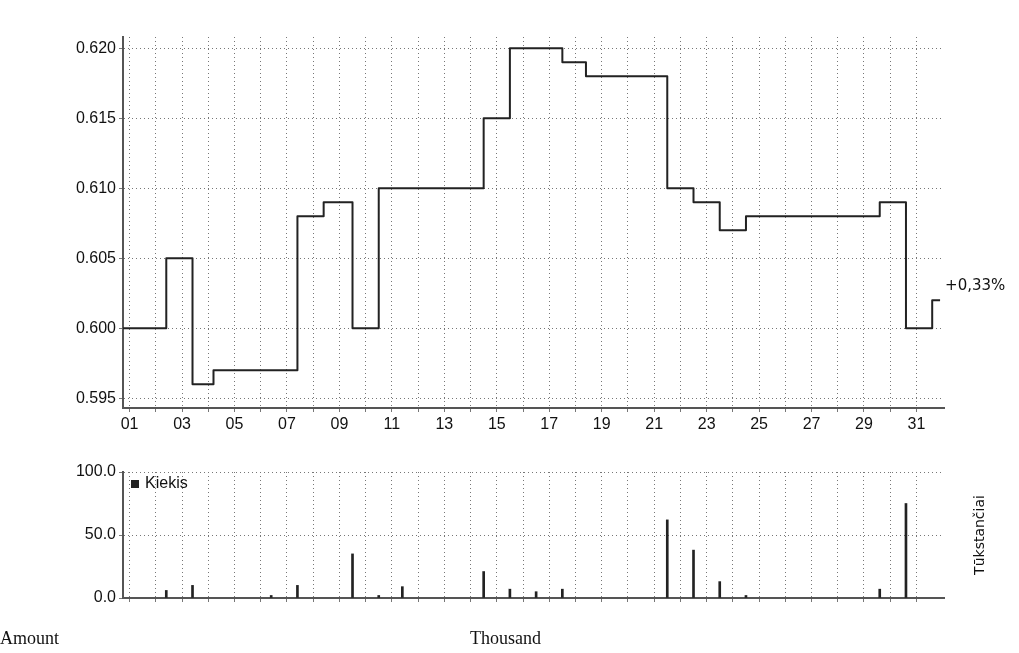  What do you see at coordinates (287, 424) in the screenshot?
I see `x-tick-label: 07` at bounding box center [287, 424].